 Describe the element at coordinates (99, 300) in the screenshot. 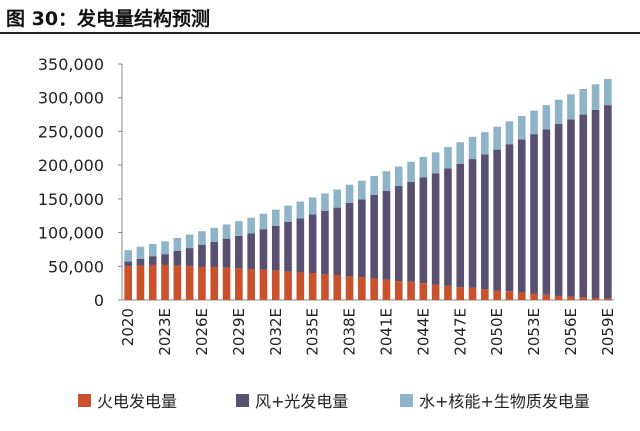

I see `y-tick-label: 0` at that location.